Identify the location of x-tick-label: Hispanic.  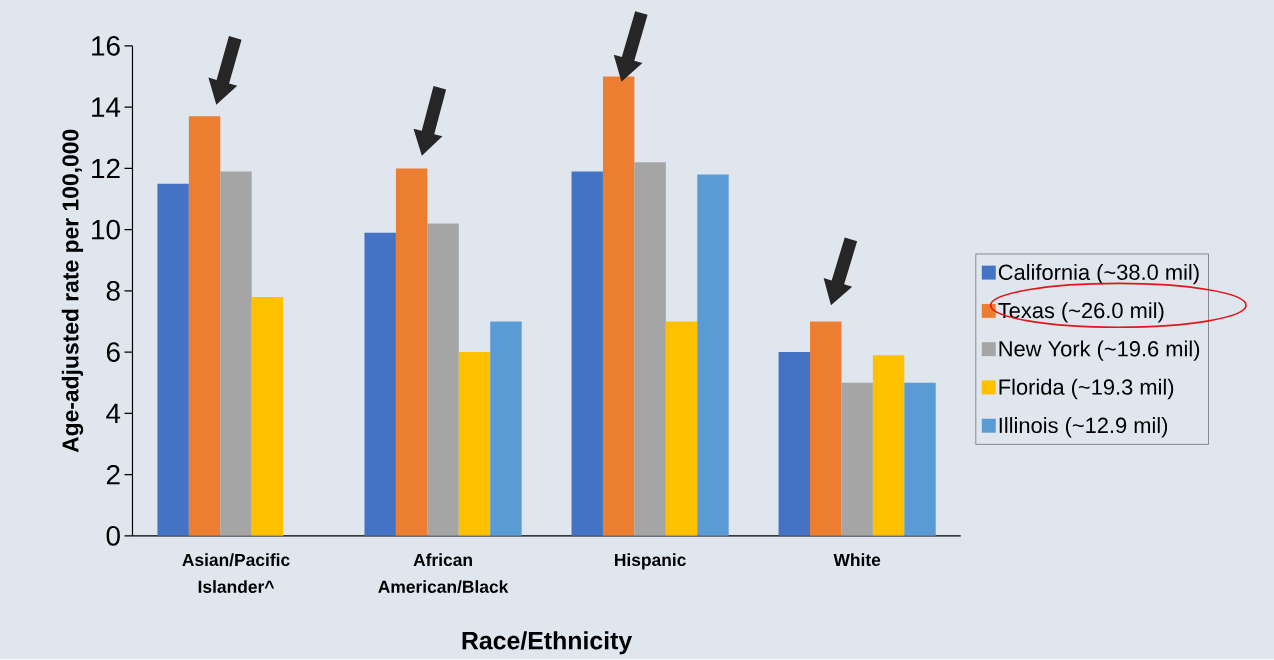
(650, 561).